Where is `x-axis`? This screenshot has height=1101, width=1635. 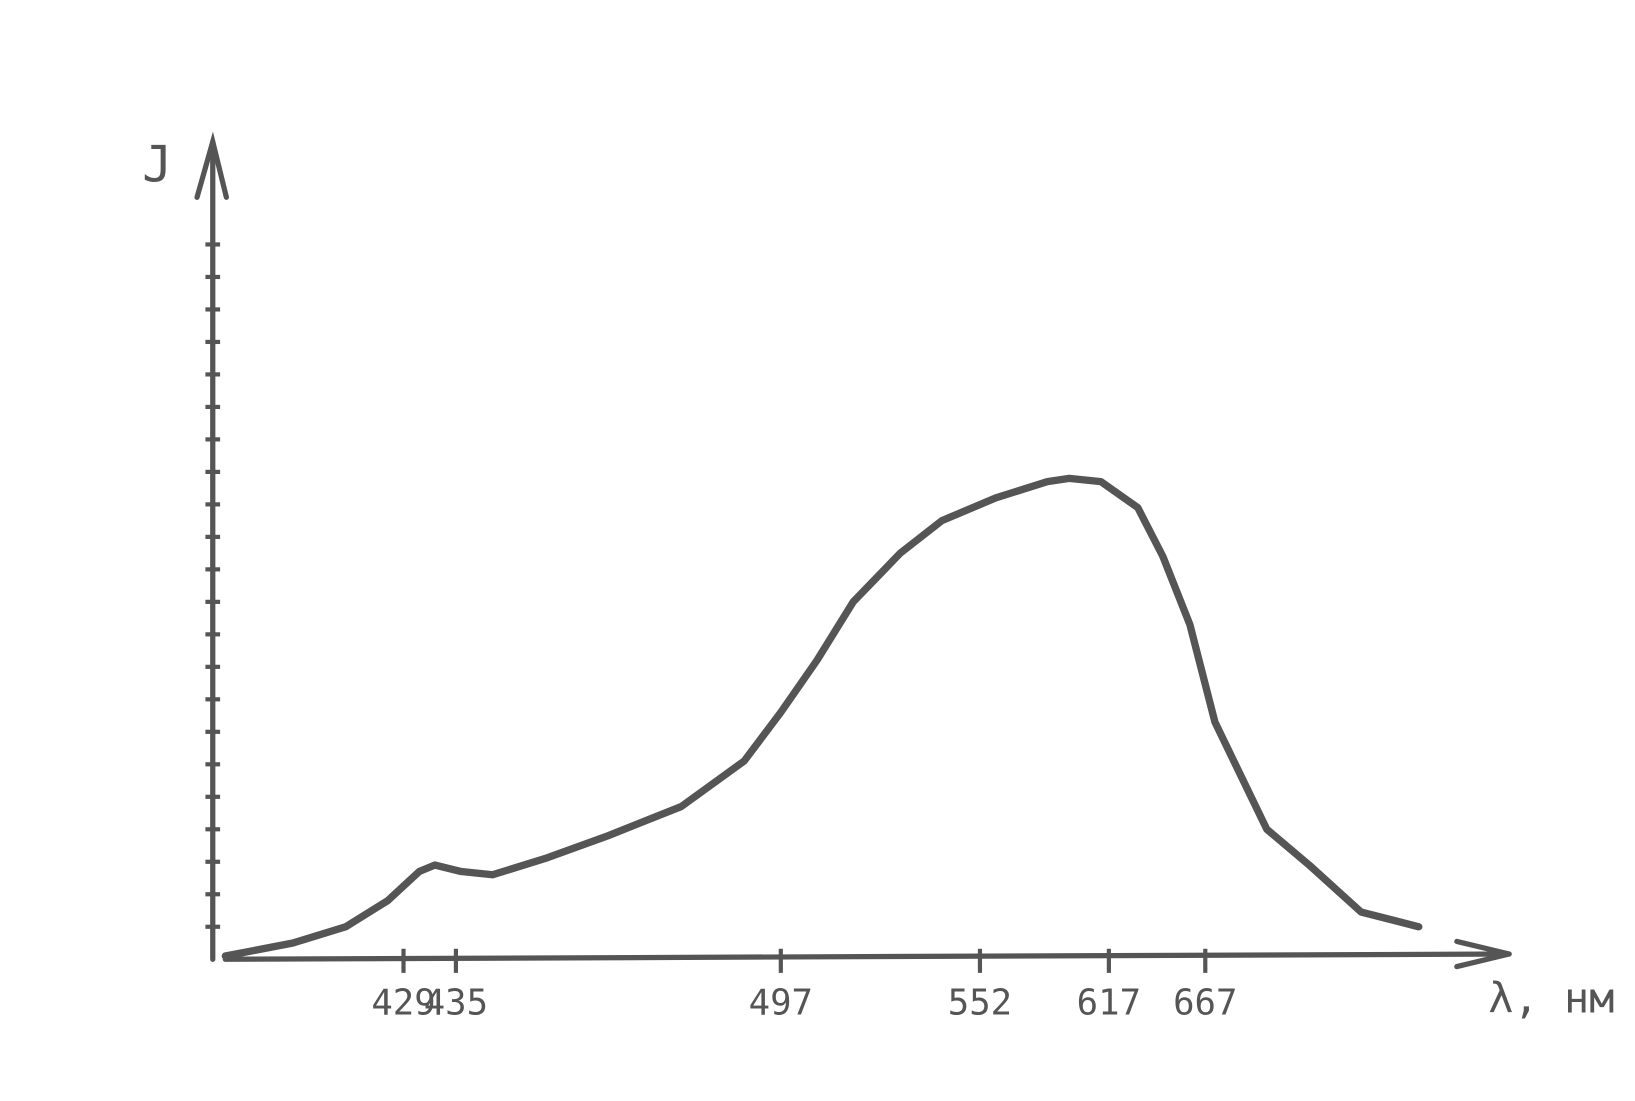 x-axis is located at coordinates (867, 956).